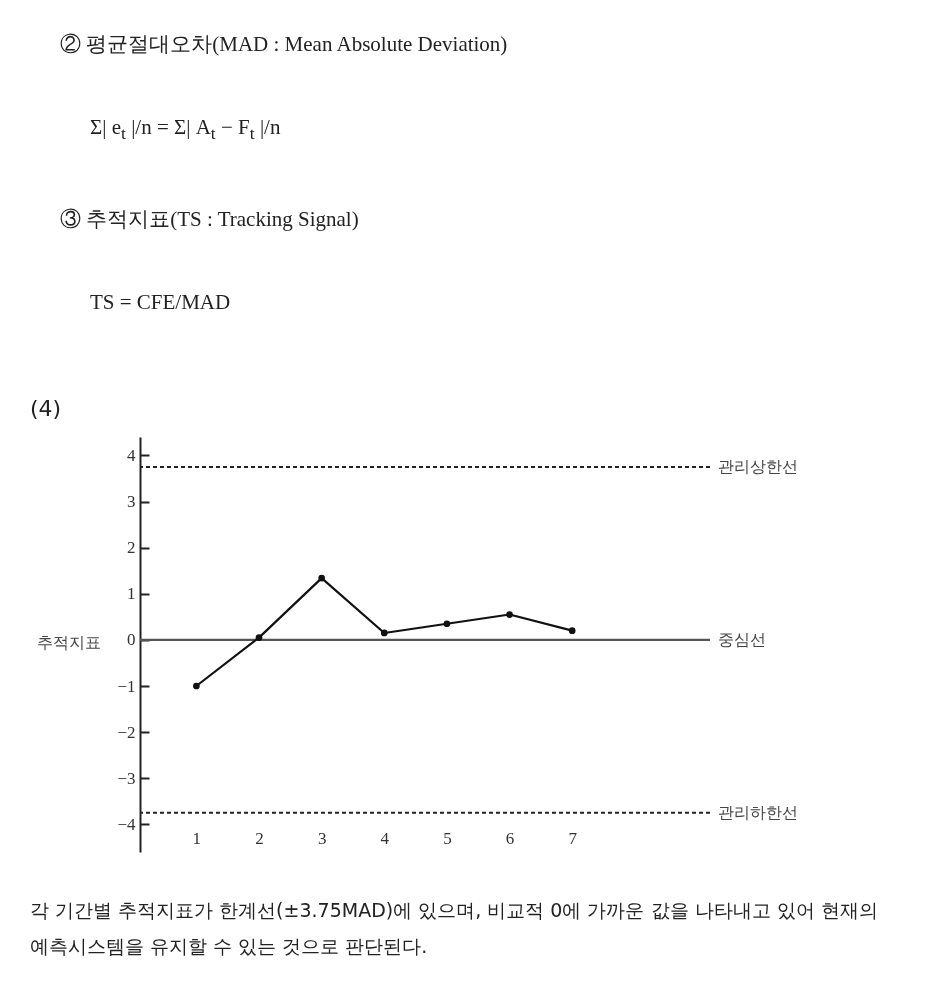 The height and width of the screenshot is (1004, 925). Describe the element at coordinates (284, 44) in the screenshot. I see `text: ② 평균절대오차(MAD : Mean Absolute Deviation)` at that location.